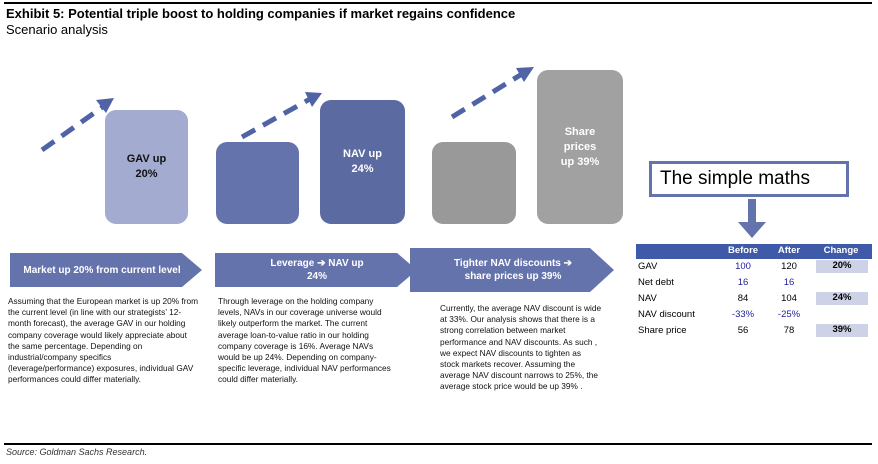  I want to click on banner-leverage: Leverage ➔ NAV up 24%, so click(317, 270).